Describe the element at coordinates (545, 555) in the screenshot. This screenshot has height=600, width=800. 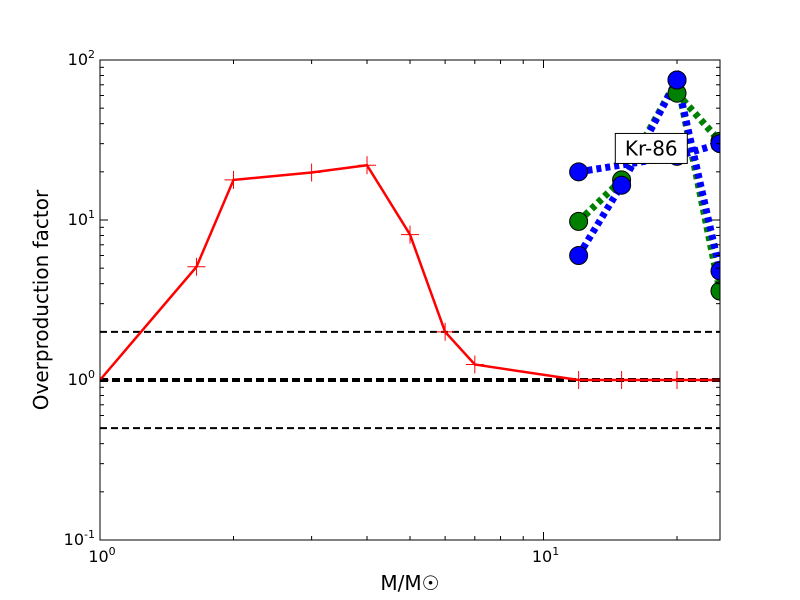
I see `x-tick-label: 10¹` at that location.